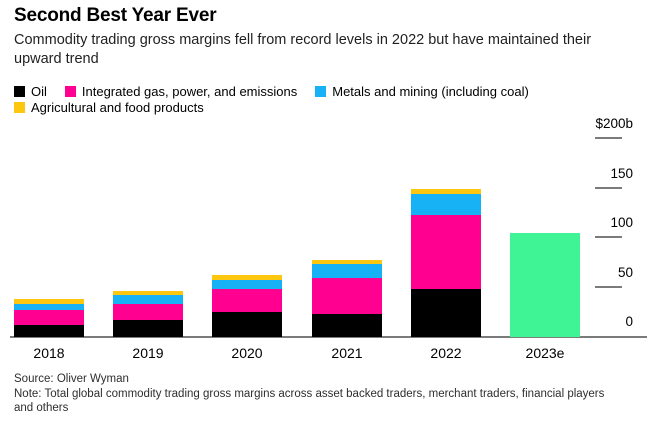 The height and width of the screenshot is (426, 651). I want to click on bar-2019, so click(148, 314).